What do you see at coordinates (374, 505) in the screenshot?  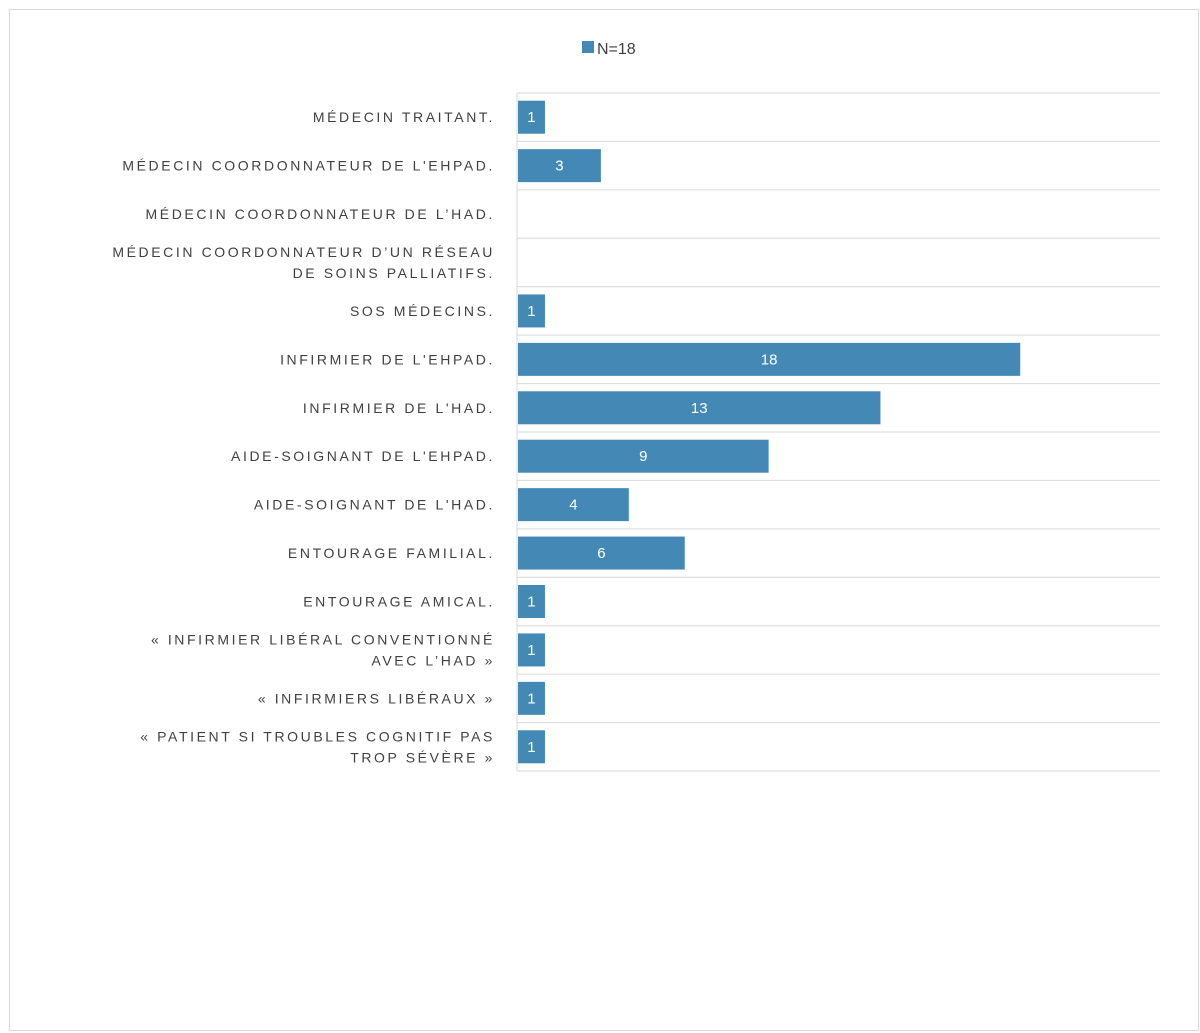 I see `category-label: AIDE-SOIGNANT DE L'HAD.` at bounding box center [374, 505].